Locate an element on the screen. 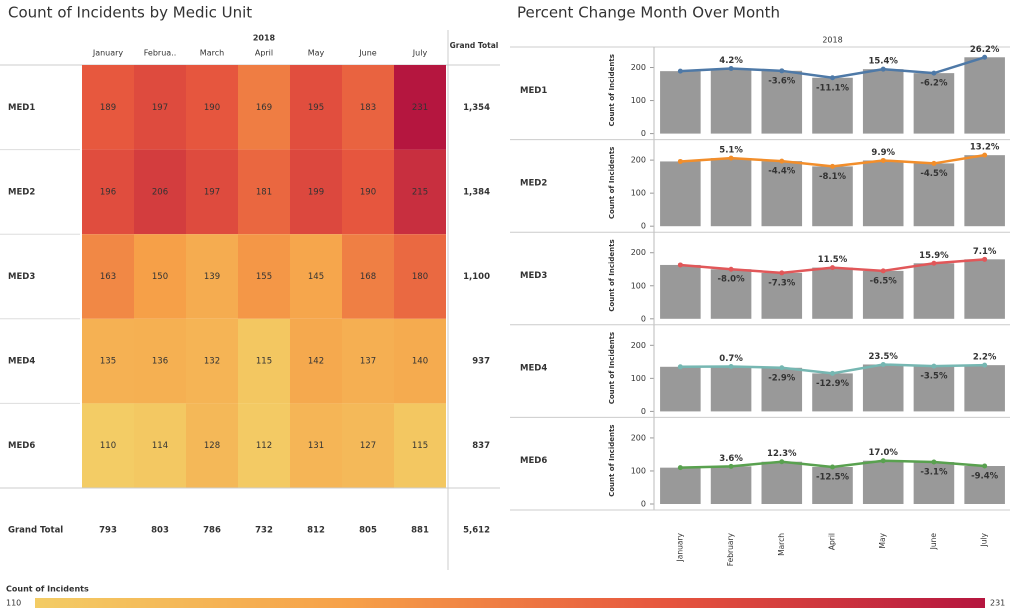  cell-label: 199 is located at coordinates (316, 192).